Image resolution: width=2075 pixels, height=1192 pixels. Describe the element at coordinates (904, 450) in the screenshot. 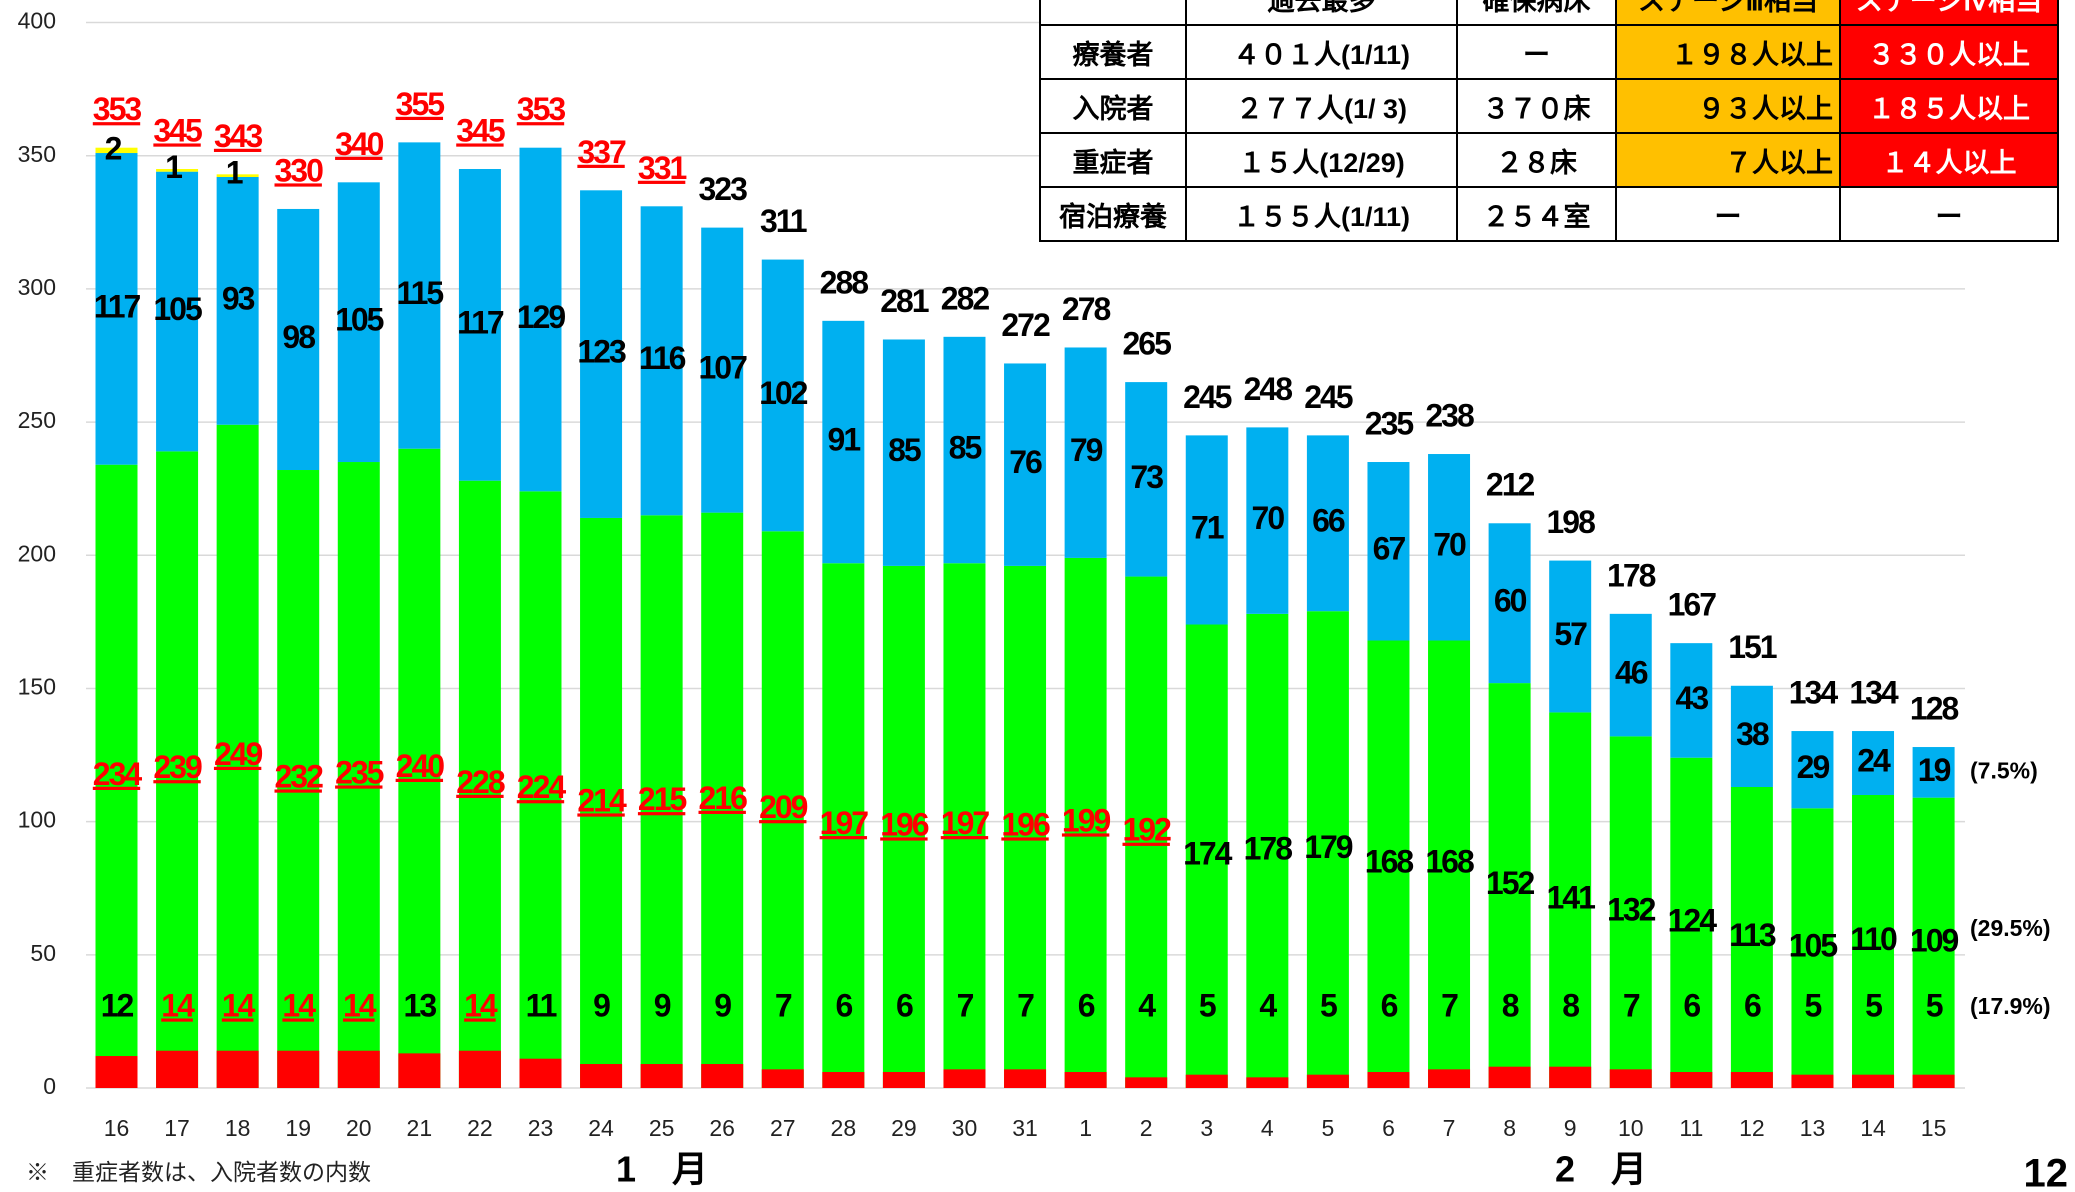

I see `data-label: 85` at that location.